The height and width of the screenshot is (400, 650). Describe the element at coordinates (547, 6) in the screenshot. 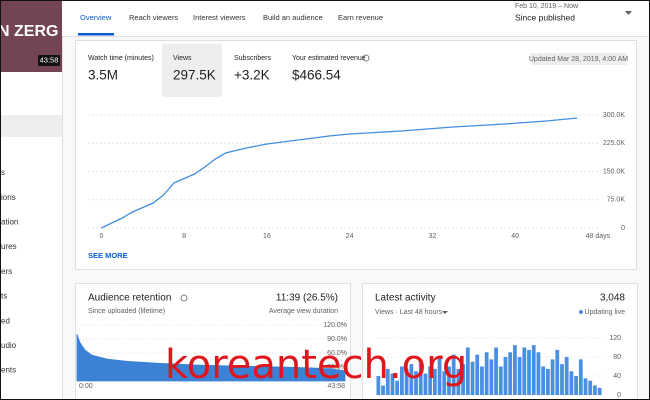

I see `date-range: Feb 10, 2019 – Now` at that location.